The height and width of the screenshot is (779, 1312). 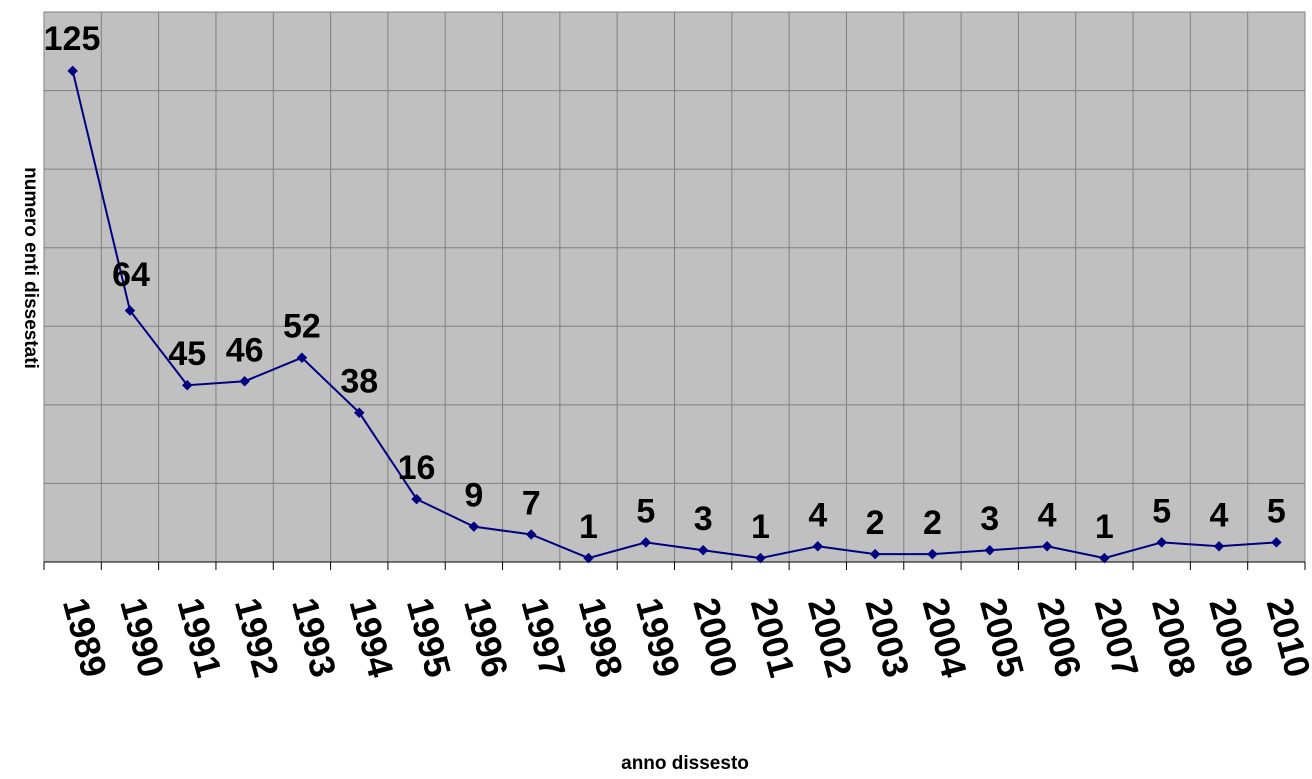 I want to click on x-tick-label-2008: 2008, so click(x=1174, y=637).